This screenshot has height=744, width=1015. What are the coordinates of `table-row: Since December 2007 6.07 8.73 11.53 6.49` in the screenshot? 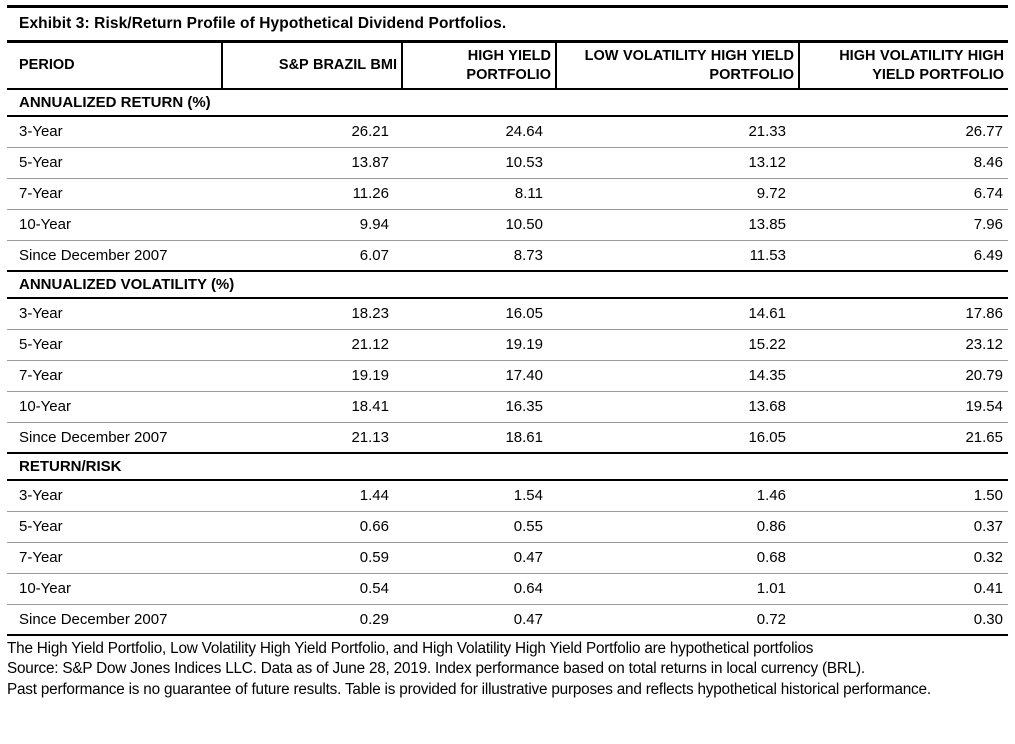 It's located at (507, 256).